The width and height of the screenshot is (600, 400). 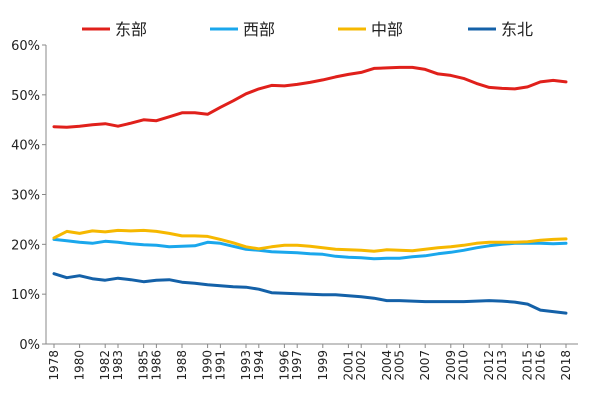 I want to click on x-tick-label: 2007, so click(x=425, y=365).